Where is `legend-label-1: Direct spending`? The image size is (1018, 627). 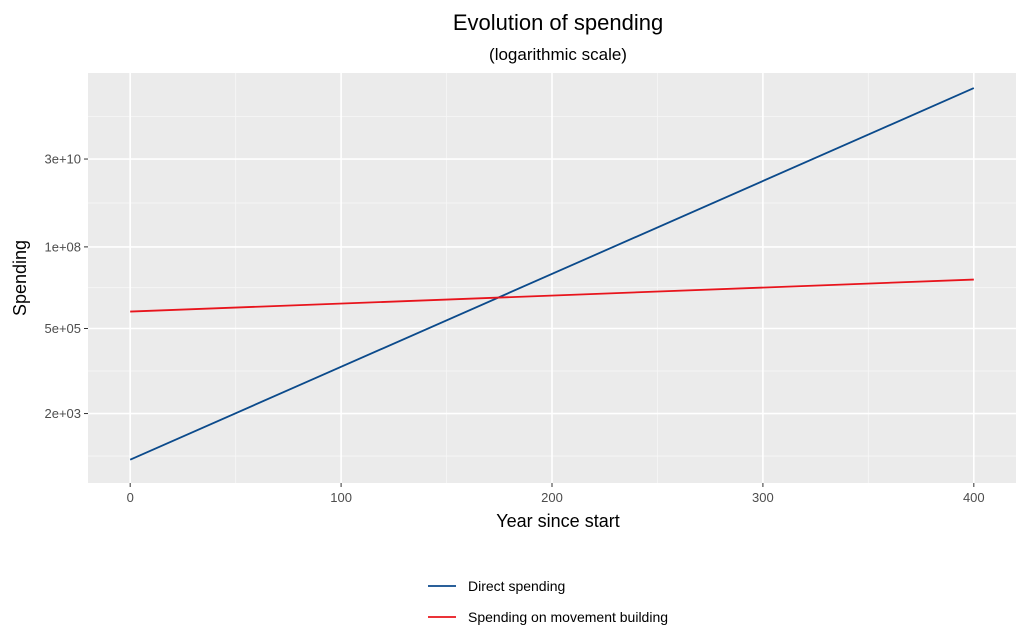
legend-label-1: Direct spending is located at coordinates (516, 586).